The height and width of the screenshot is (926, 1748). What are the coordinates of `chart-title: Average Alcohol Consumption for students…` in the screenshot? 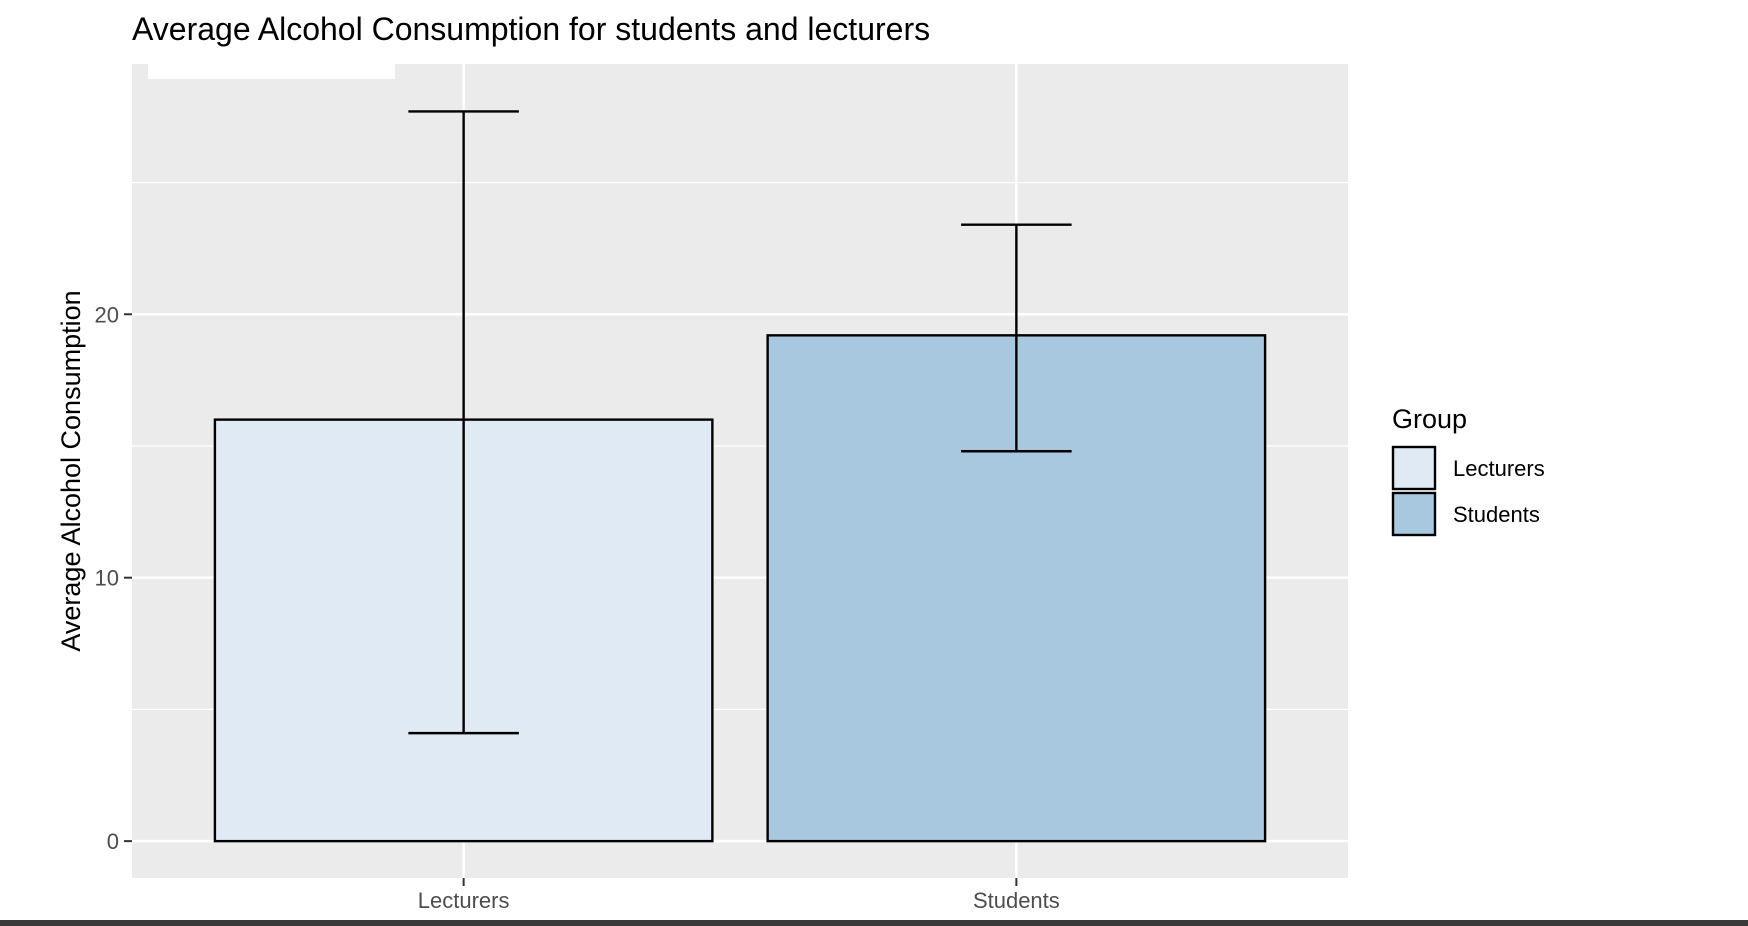 It's located at (531, 29).